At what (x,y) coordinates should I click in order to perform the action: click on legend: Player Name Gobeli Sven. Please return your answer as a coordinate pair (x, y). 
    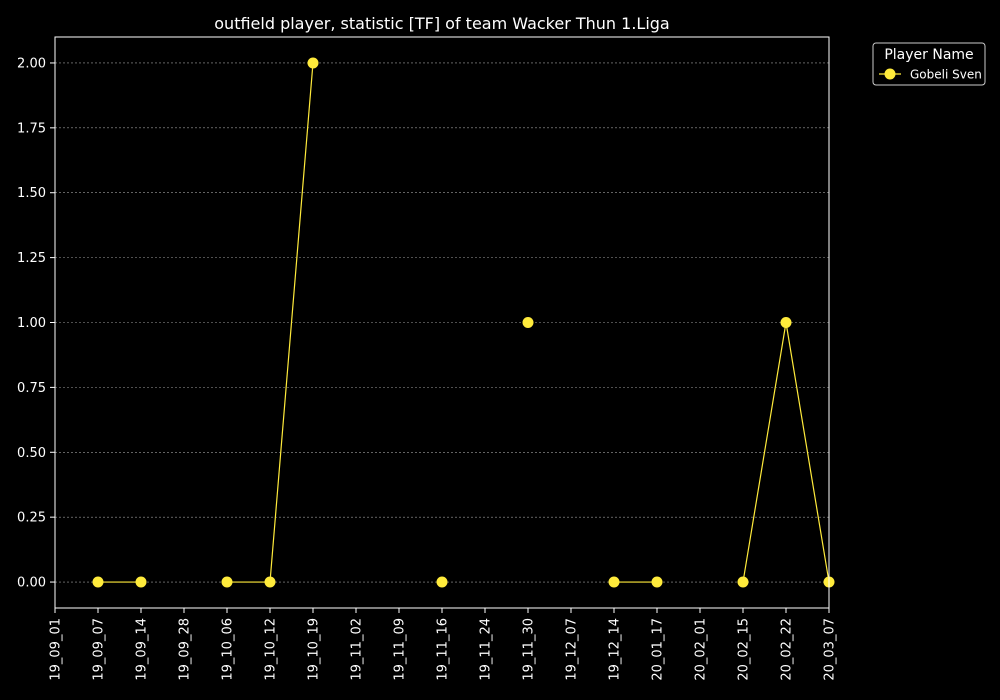
    Looking at the image, I should click on (929, 64).